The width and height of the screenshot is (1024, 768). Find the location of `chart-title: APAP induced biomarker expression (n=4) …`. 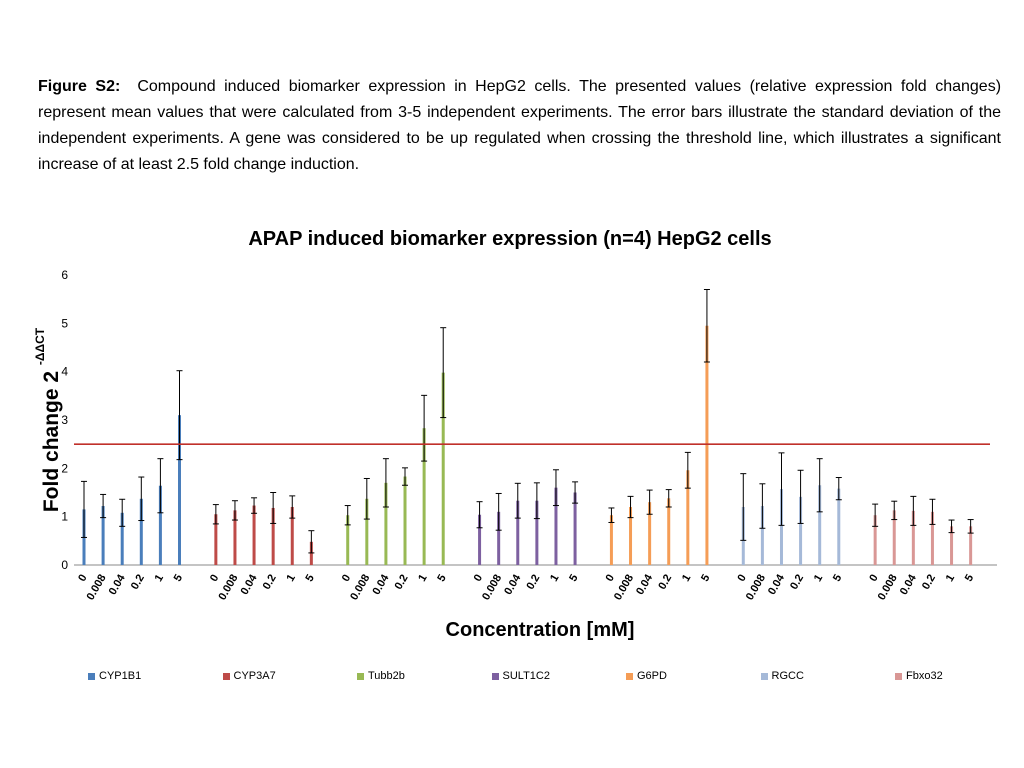

chart-title: APAP induced biomarker expression (n=4) … is located at coordinates (510, 239).